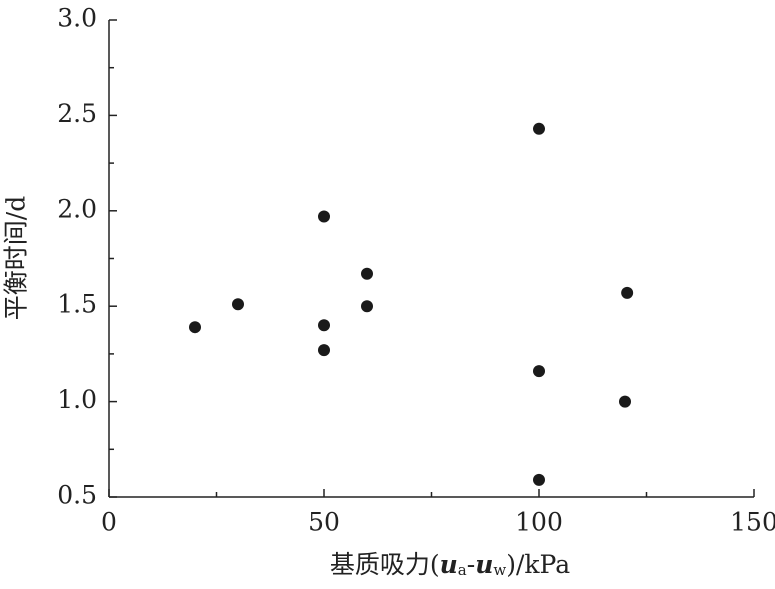 The height and width of the screenshot is (589, 775). Describe the element at coordinates (77, 208) in the screenshot. I see `y-tick-label: 2.0` at that location.